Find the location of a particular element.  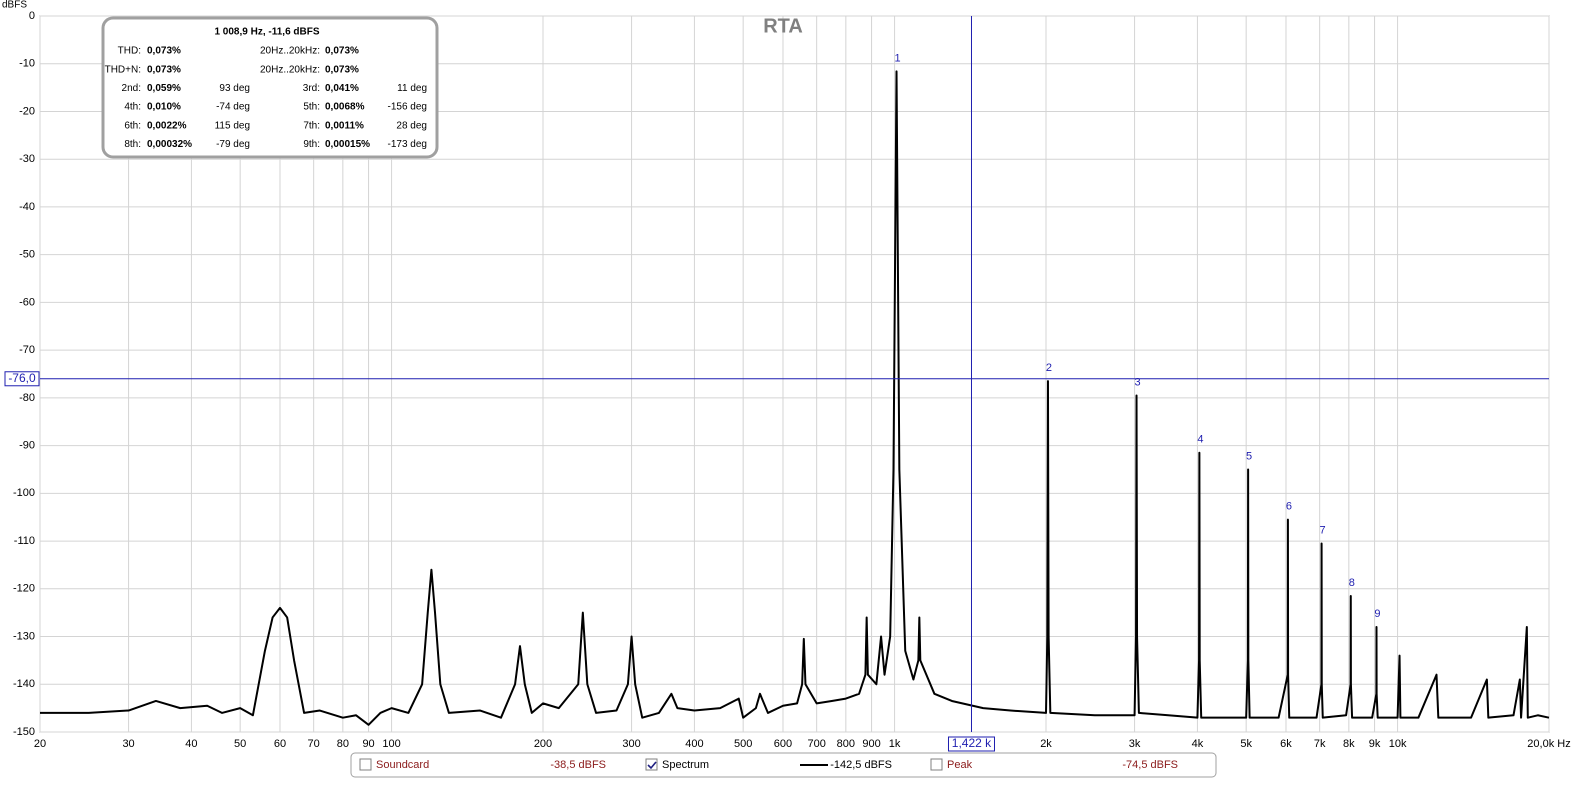

x-tick-label: 50 is located at coordinates (240, 744).